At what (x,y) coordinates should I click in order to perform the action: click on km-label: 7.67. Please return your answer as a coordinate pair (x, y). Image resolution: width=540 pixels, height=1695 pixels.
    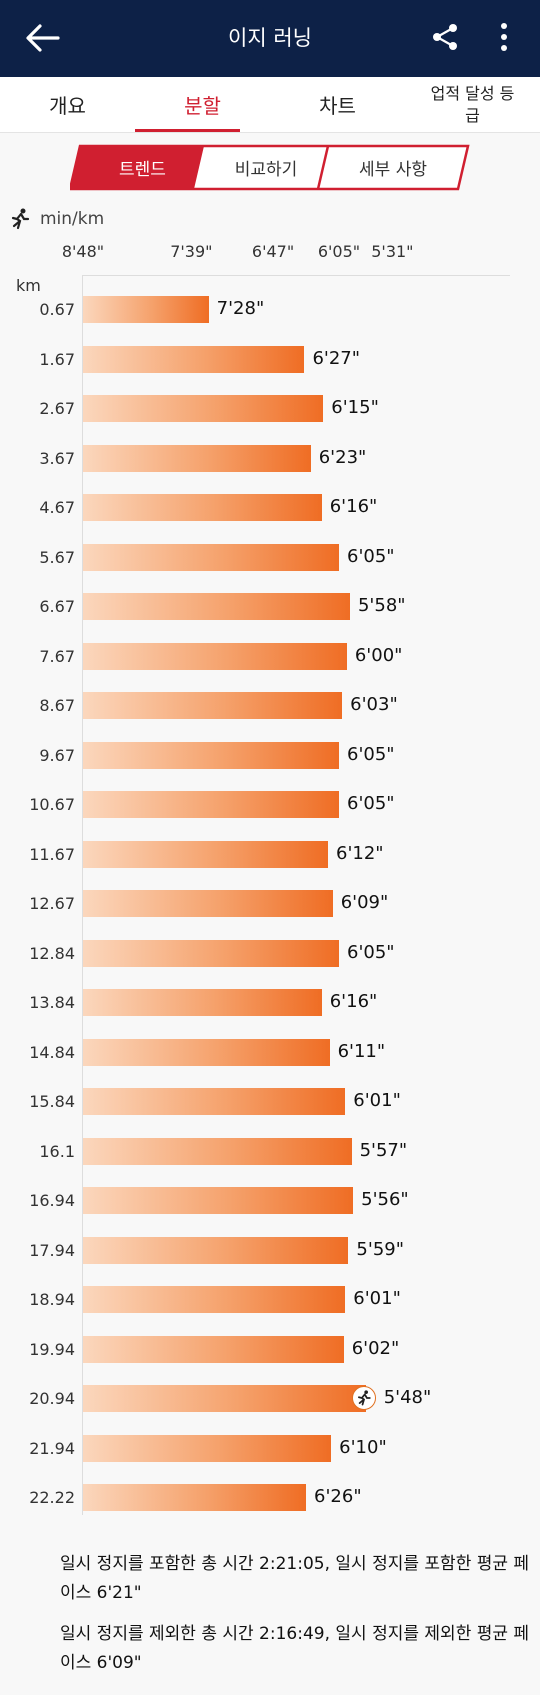
    Looking at the image, I should click on (57, 656).